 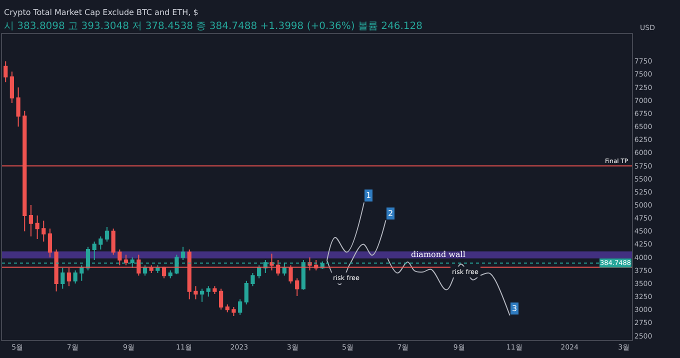 I want to click on band-label: diamond wall, so click(x=438, y=254).